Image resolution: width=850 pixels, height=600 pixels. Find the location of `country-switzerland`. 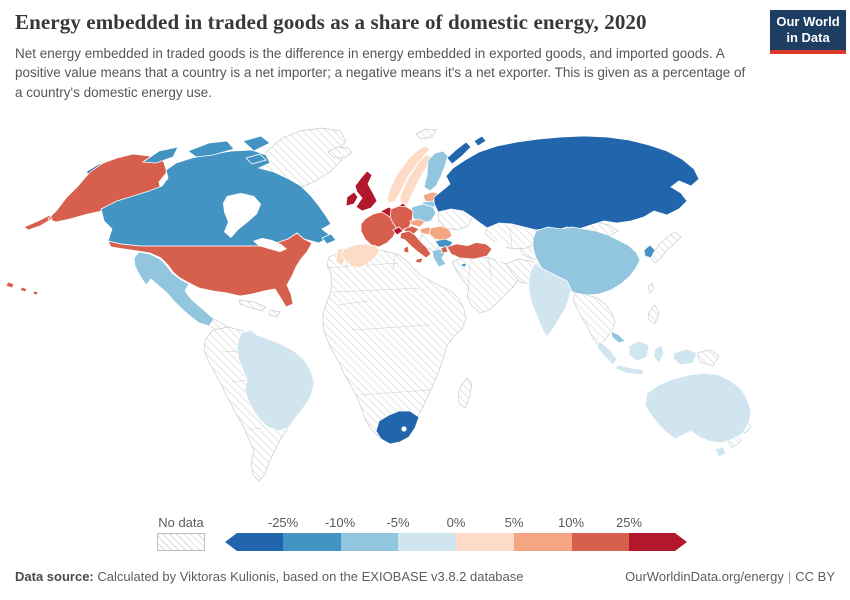

country-switzerland is located at coordinates (398, 231).